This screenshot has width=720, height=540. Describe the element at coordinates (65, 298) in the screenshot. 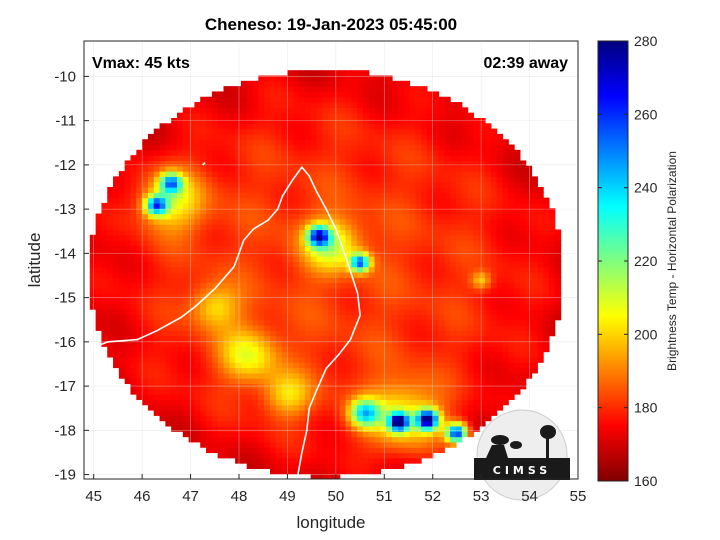

I see `y-tick-label: -15` at that location.